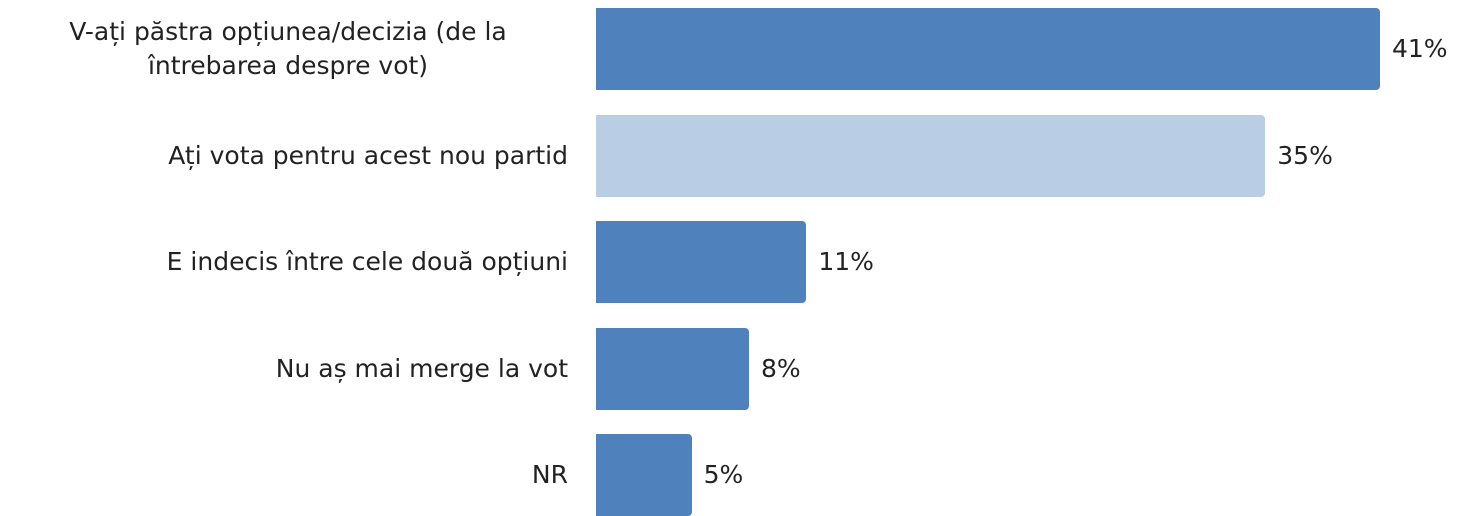  I want to click on value-label: 41%, so click(1420, 48).